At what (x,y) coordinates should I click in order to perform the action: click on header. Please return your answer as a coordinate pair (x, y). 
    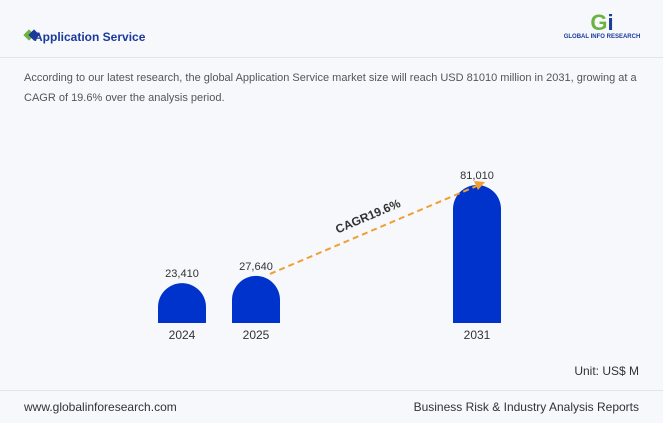
    Looking at the image, I should click on (331, 29).